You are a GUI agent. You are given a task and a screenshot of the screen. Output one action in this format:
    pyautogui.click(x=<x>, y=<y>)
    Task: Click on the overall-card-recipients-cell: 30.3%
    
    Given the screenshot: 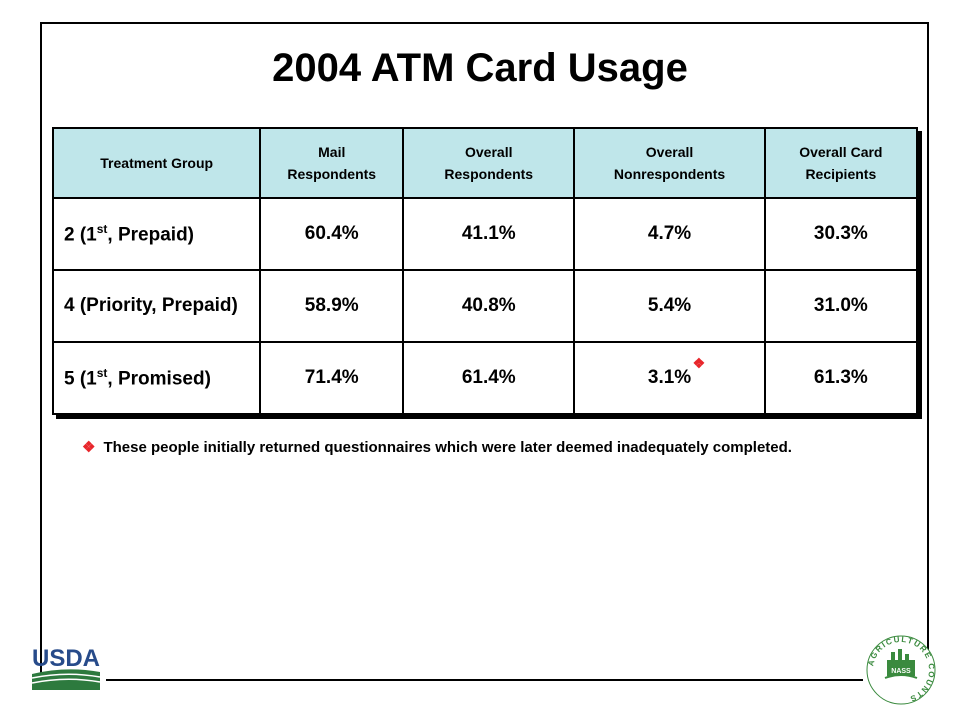 What is the action you would take?
    pyautogui.click(x=841, y=234)
    